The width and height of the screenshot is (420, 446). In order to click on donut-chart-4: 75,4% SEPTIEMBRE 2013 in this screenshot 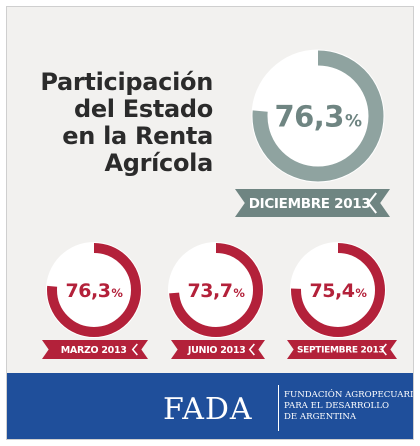, I will do `click(342, 300)`.